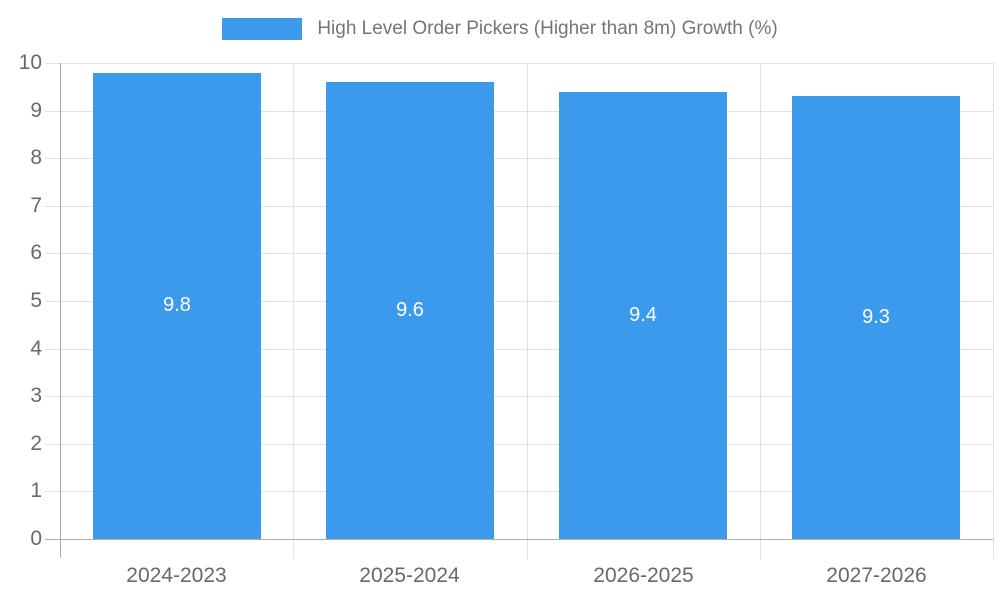 The height and width of the screenshot is (600, 1000). What do you see at coordinates (409, 575) in the screenshot?
I see `xtick-label-2025-2024: 2025-2024` at bounding box center [409, 575].